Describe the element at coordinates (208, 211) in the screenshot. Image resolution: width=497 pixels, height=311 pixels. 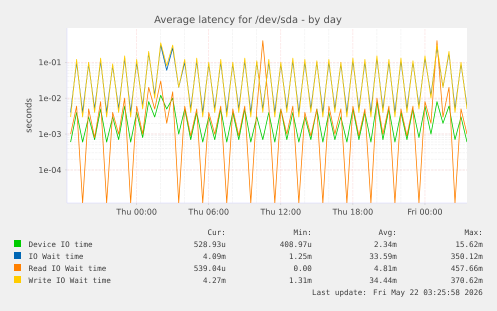
I see `x-tick-label: Thu 06:00` at that location.